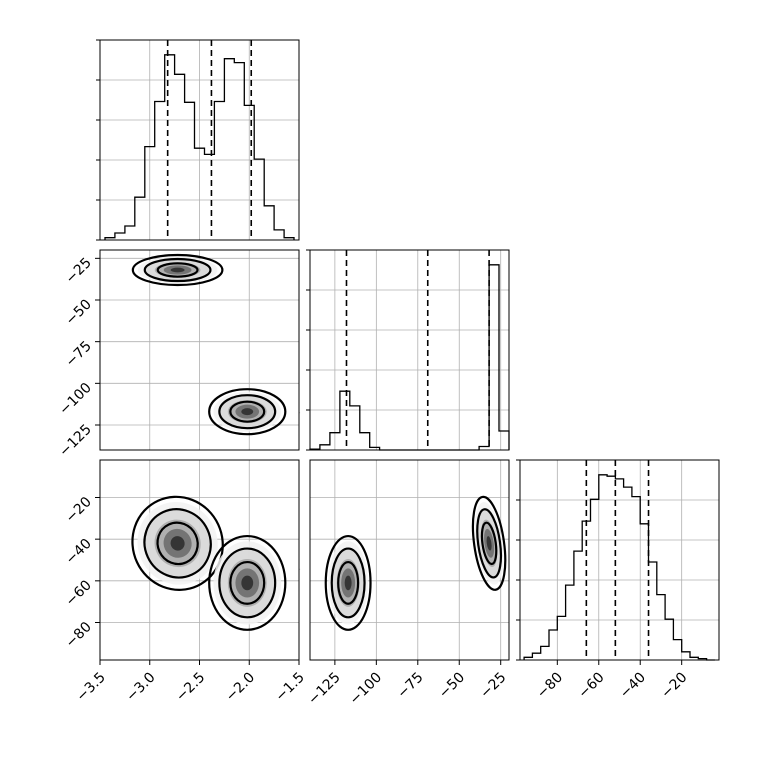 The width and height of the screenshot is (760, 760). Describe the element at coordinates (79, 510) in the screenshot. I see `y-tick-label: −20` at that location.